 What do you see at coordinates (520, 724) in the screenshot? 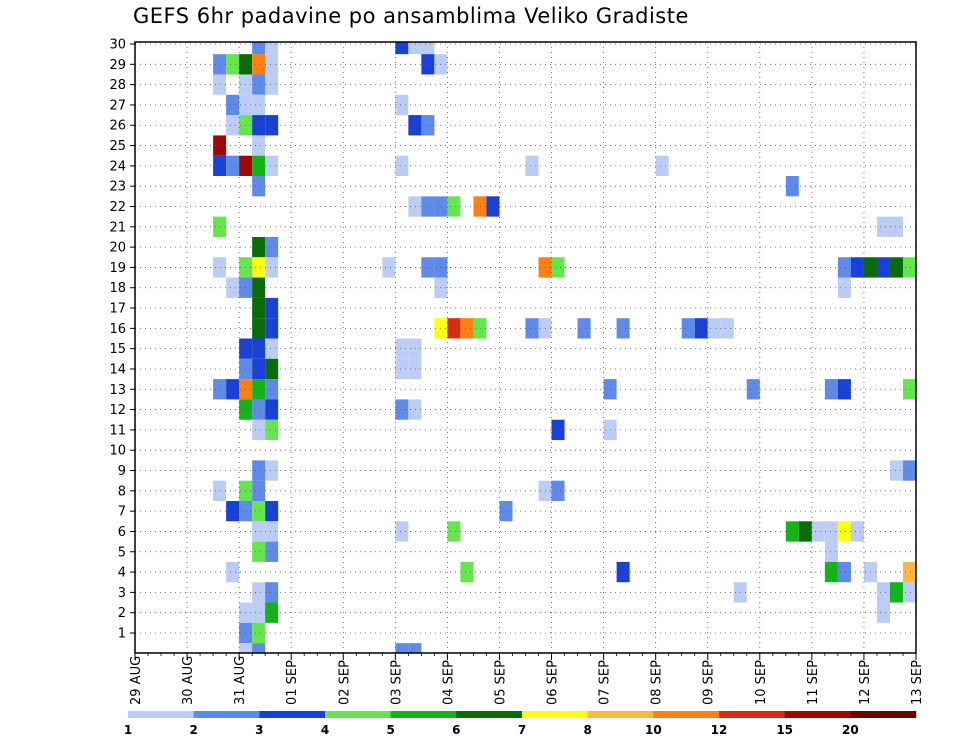
I see `color-legend: 1 2 3 4 5 6 7 8 10 12 15 20` at bounding box center [520, 724].